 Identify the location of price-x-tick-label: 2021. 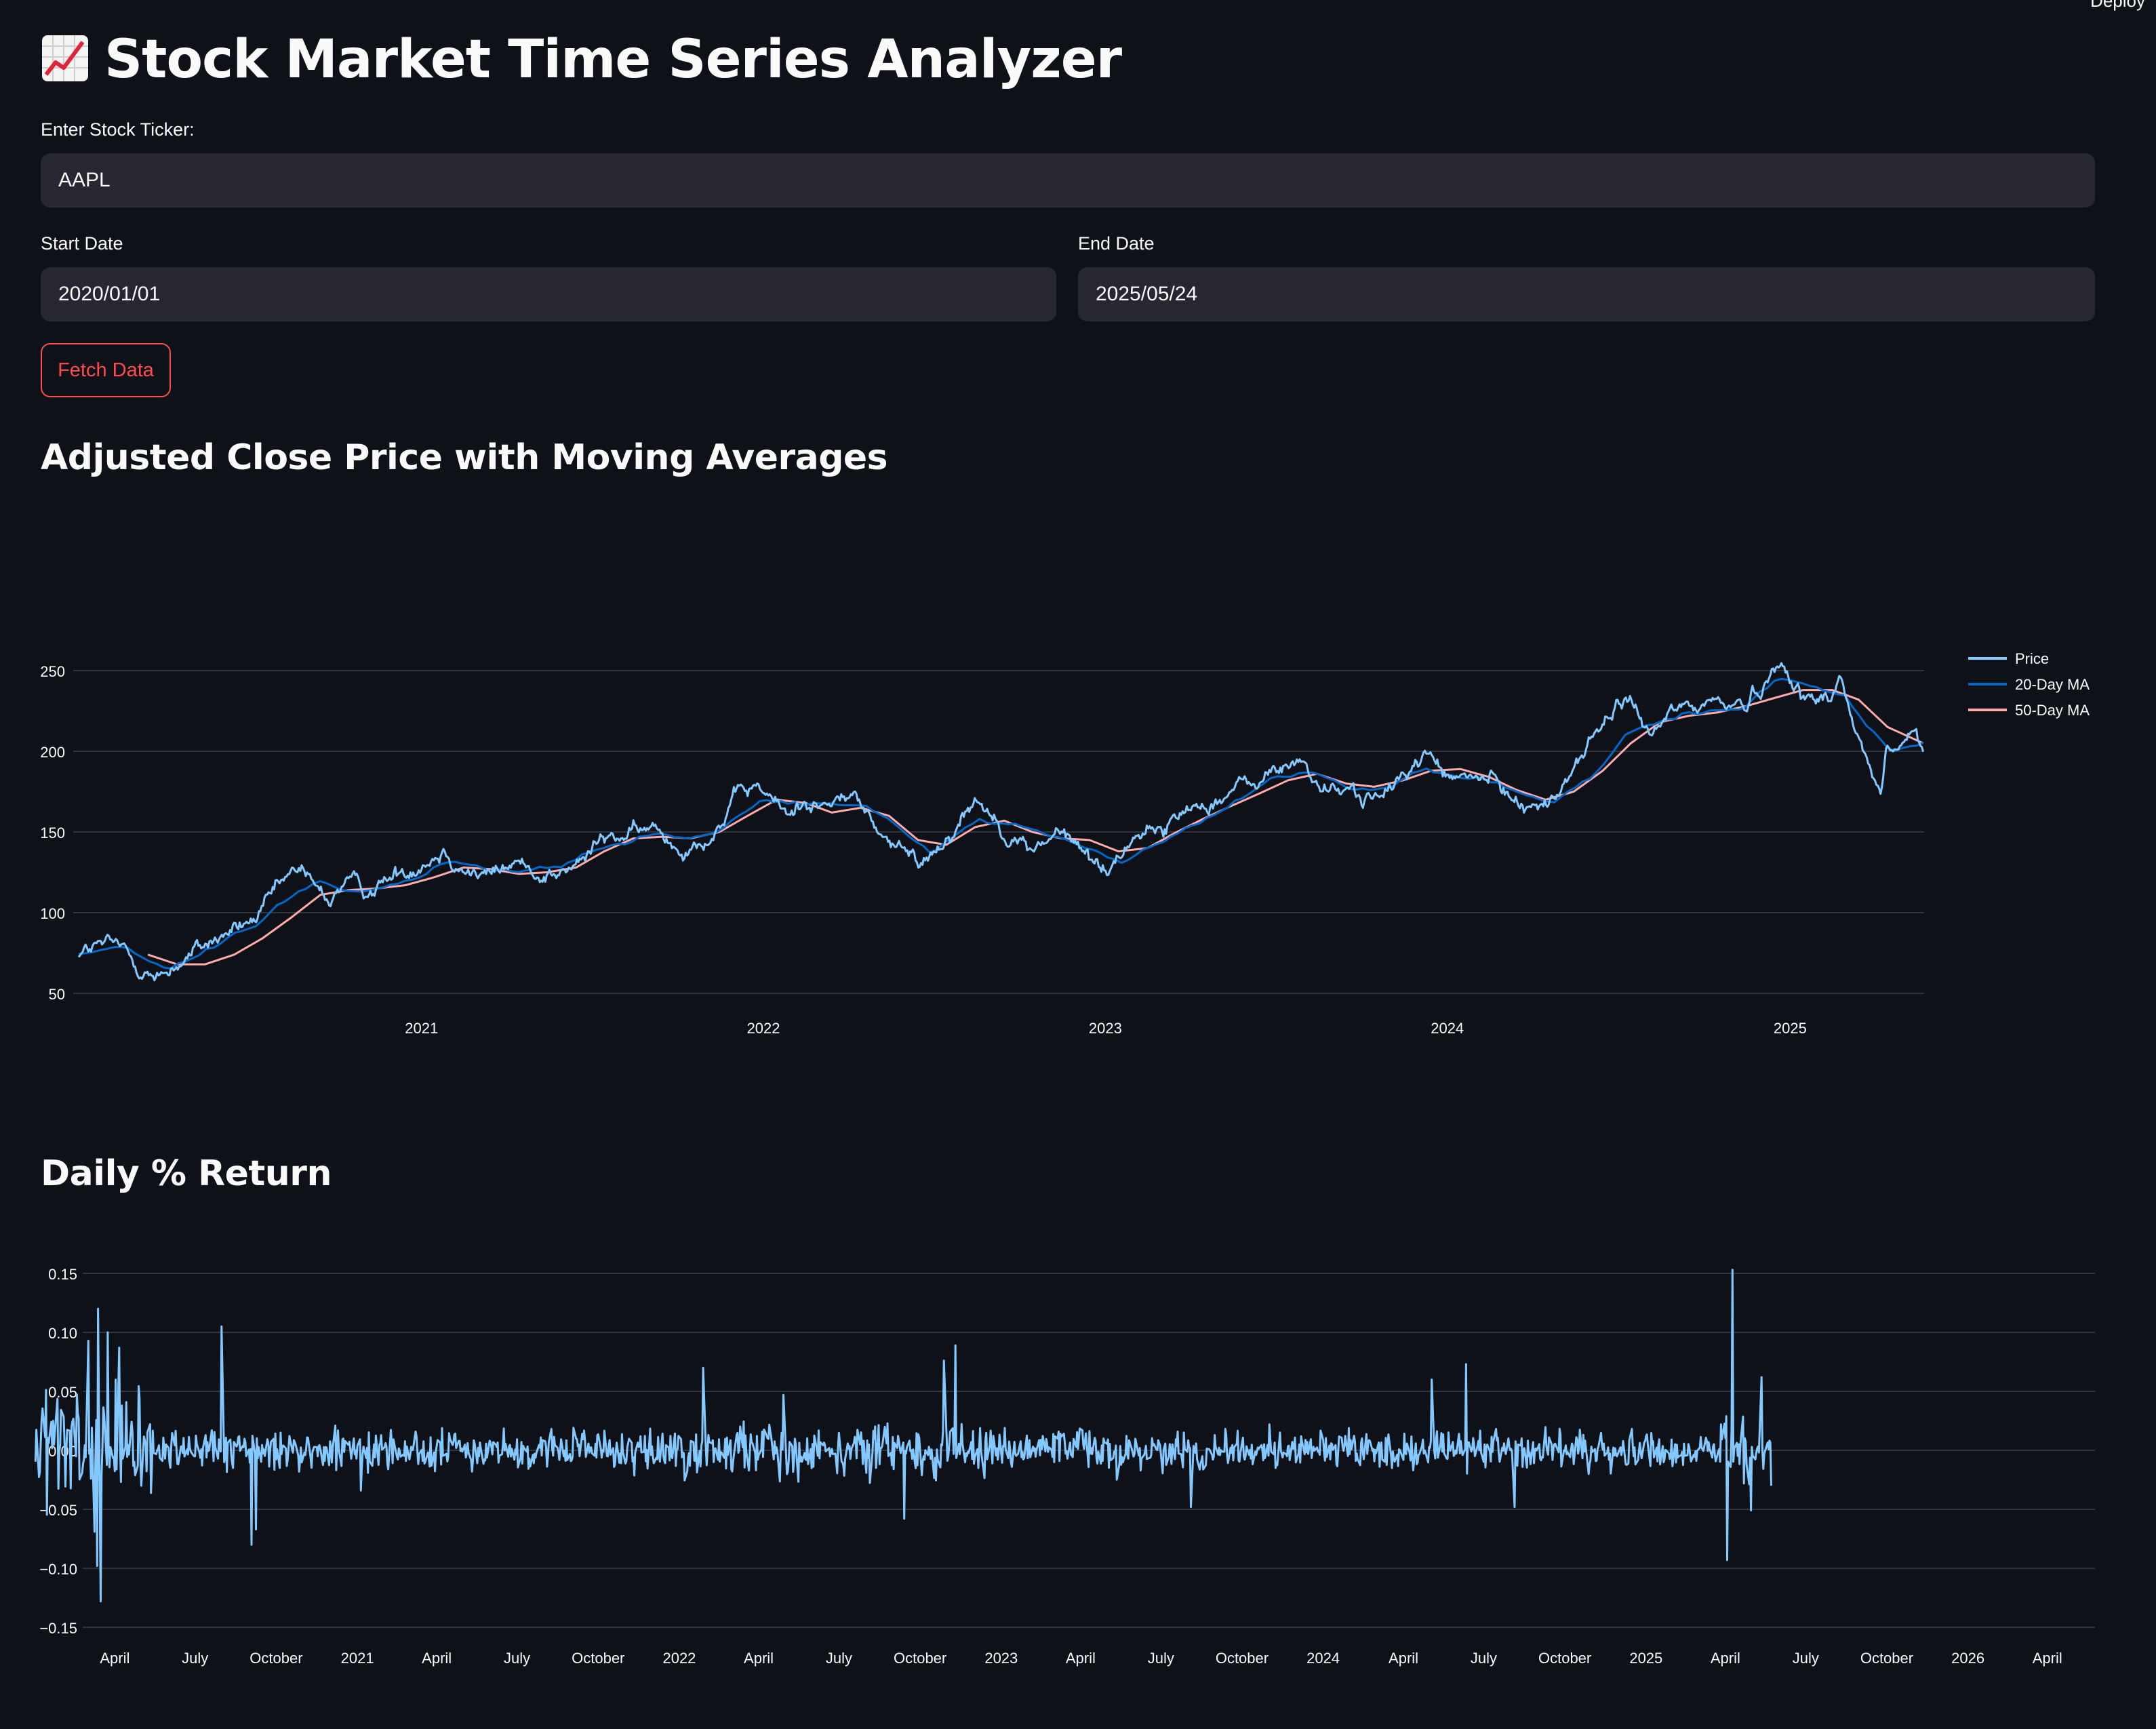
(421, 1028).